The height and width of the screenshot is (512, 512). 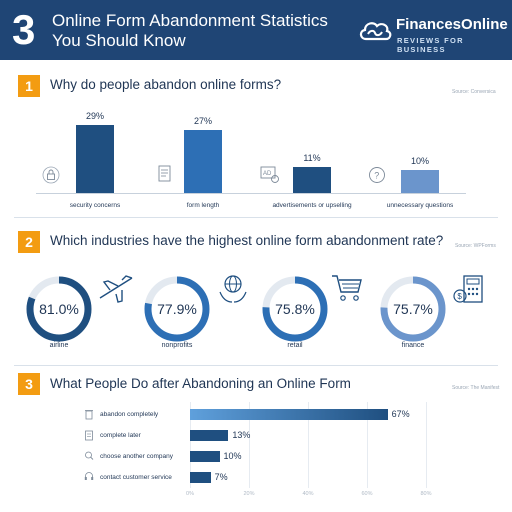 I want to click on bar-value-label: 10%, so click(x=419, y=160).